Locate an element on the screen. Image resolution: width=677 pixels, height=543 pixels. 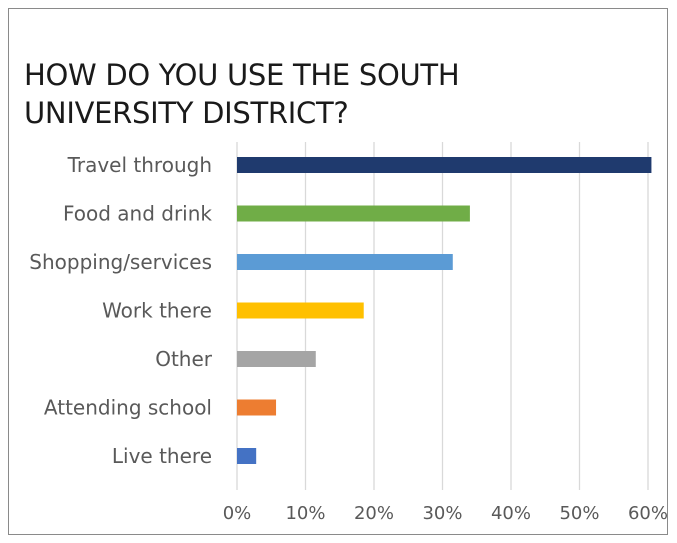
bar-shopping-services is located at coordinates (345, 262).